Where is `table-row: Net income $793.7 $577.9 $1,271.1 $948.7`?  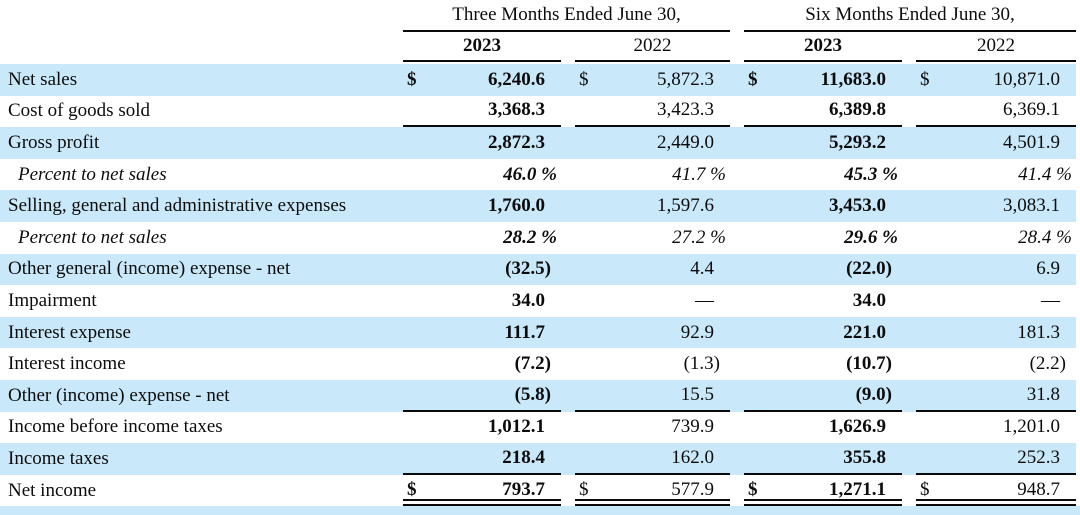
table-row: Net income $793.7 $577.9 $1,271.1 $948.7 is located at coordinates (538, 491).